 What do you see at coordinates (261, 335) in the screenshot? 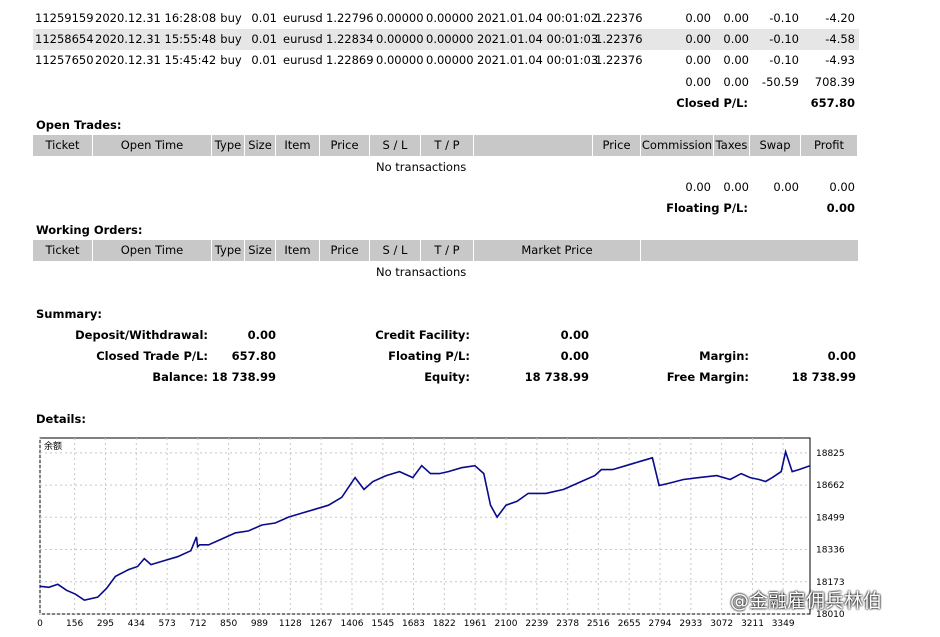
I see `deposit-value: 0.00` at bounding box center [261, 335].